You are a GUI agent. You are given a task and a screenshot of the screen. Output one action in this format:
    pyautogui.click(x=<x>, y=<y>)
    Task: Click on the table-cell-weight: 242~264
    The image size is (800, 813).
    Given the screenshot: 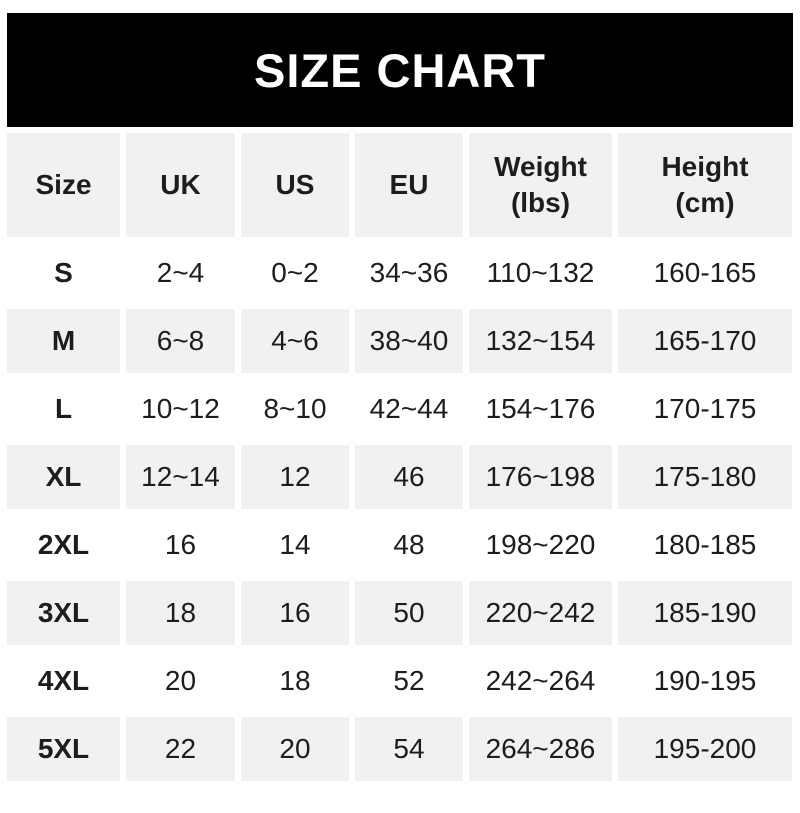 What is the action you would take?
    pyautogui.click(x=540, y=681)
    